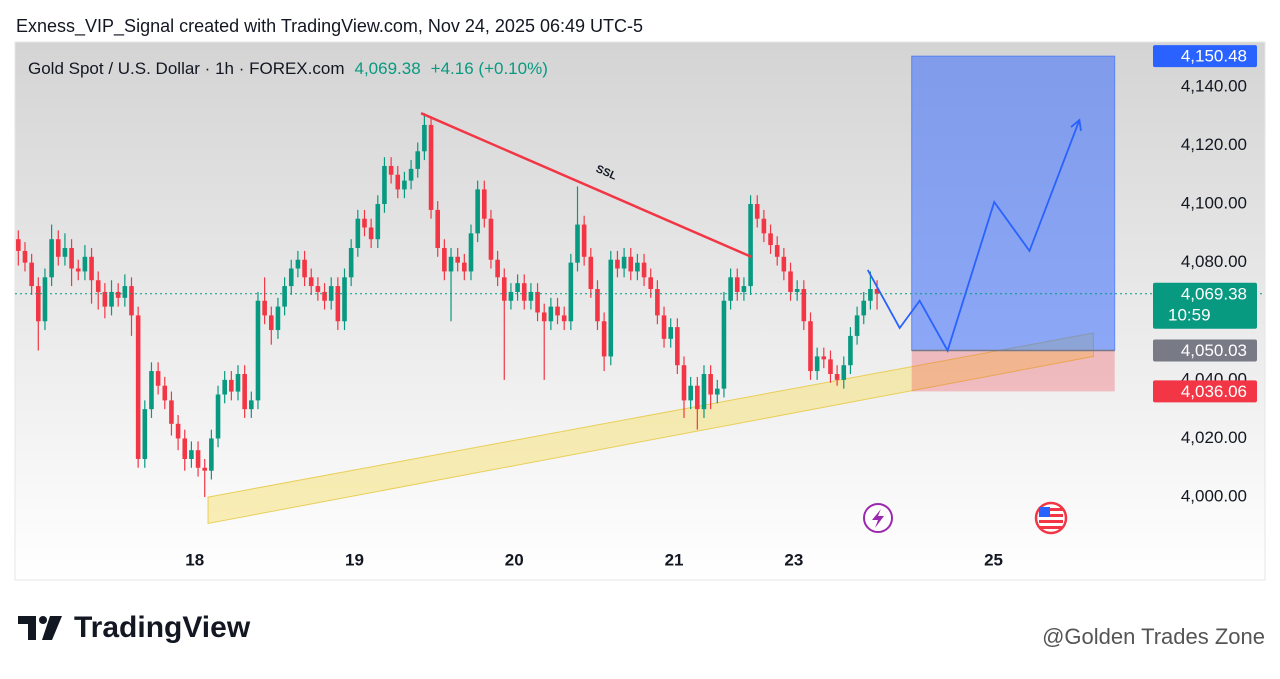 Image resolution: width=1280 pixels, height=679 pixels. I want to click on price-tag-label: 4,050.03, so click(1214, 350).